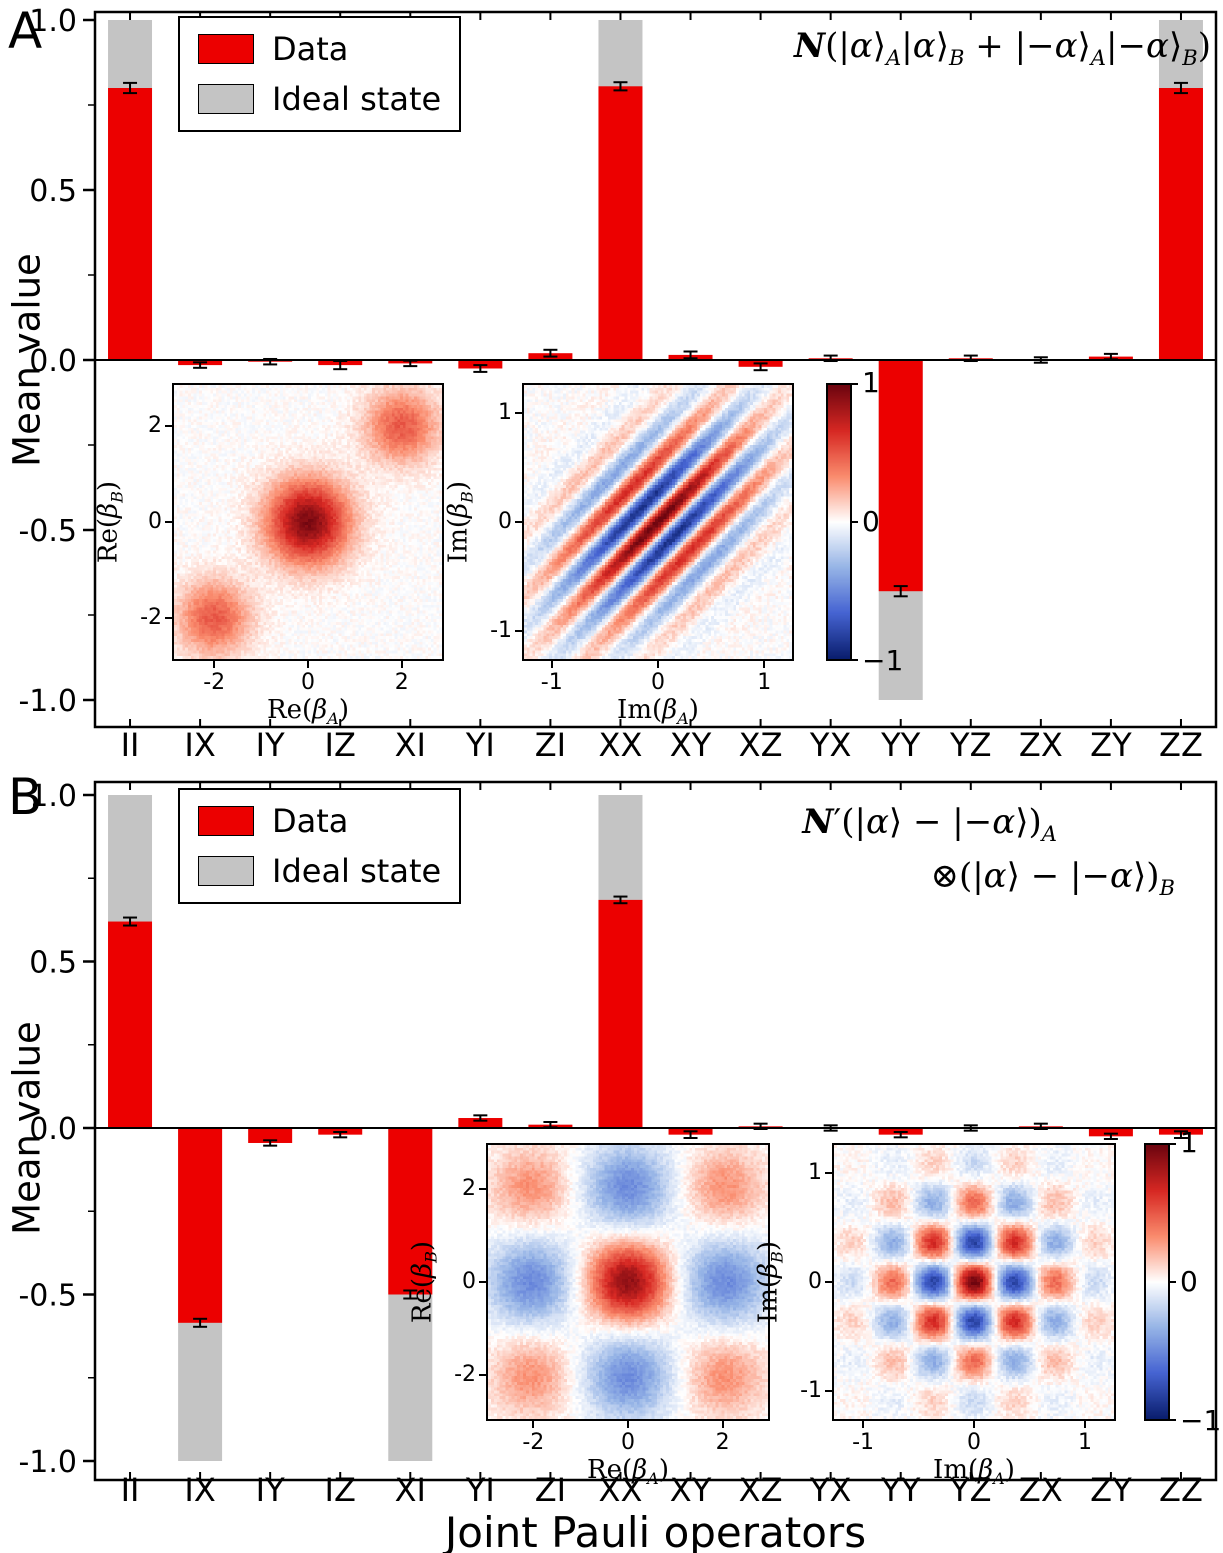  Describe the element at coordinates (310, 49) in the screenshot. I see `legend-data-label: Data` at that location.